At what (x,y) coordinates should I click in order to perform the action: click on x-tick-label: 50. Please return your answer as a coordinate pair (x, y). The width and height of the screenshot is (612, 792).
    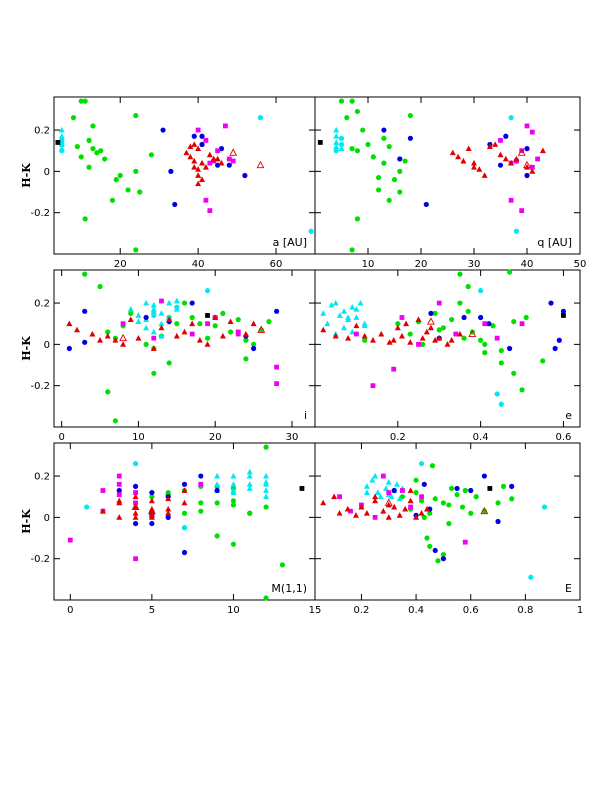
    Looking at the image, I should click on (580, 264).